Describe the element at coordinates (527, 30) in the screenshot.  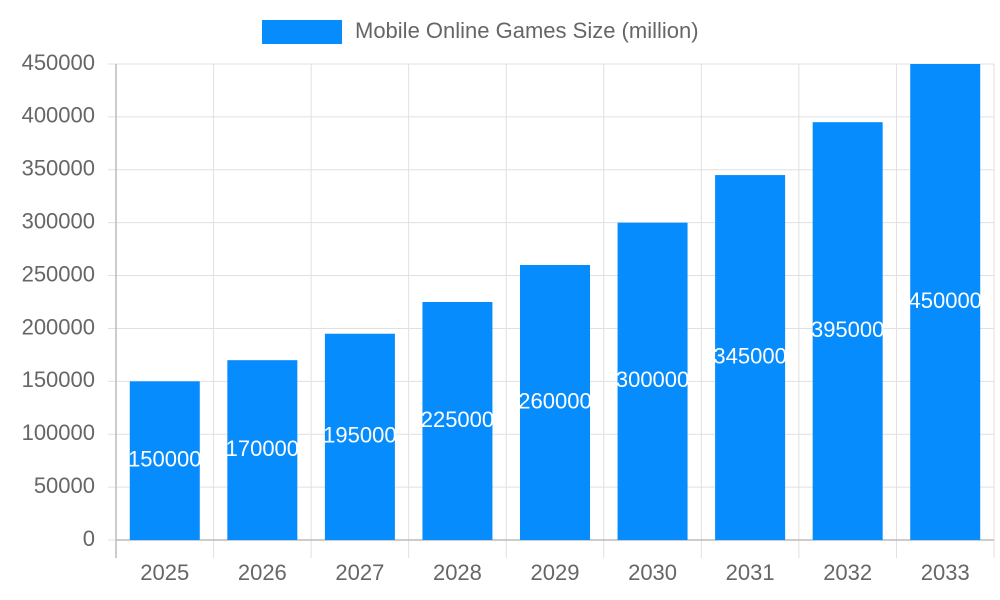
I see `legend-label: Mobile Online Games Size (million)` at that location.